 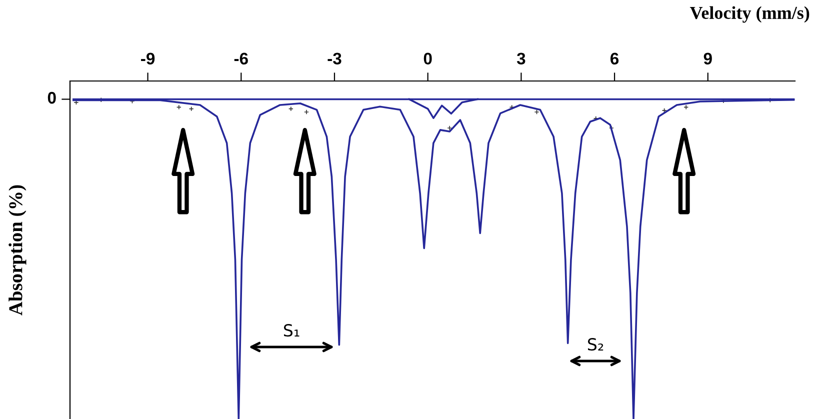 What do you see at coordinates (708, 58) in the screenshot?
I see `x-tick-label: 9` at bounding box center [708, 58].